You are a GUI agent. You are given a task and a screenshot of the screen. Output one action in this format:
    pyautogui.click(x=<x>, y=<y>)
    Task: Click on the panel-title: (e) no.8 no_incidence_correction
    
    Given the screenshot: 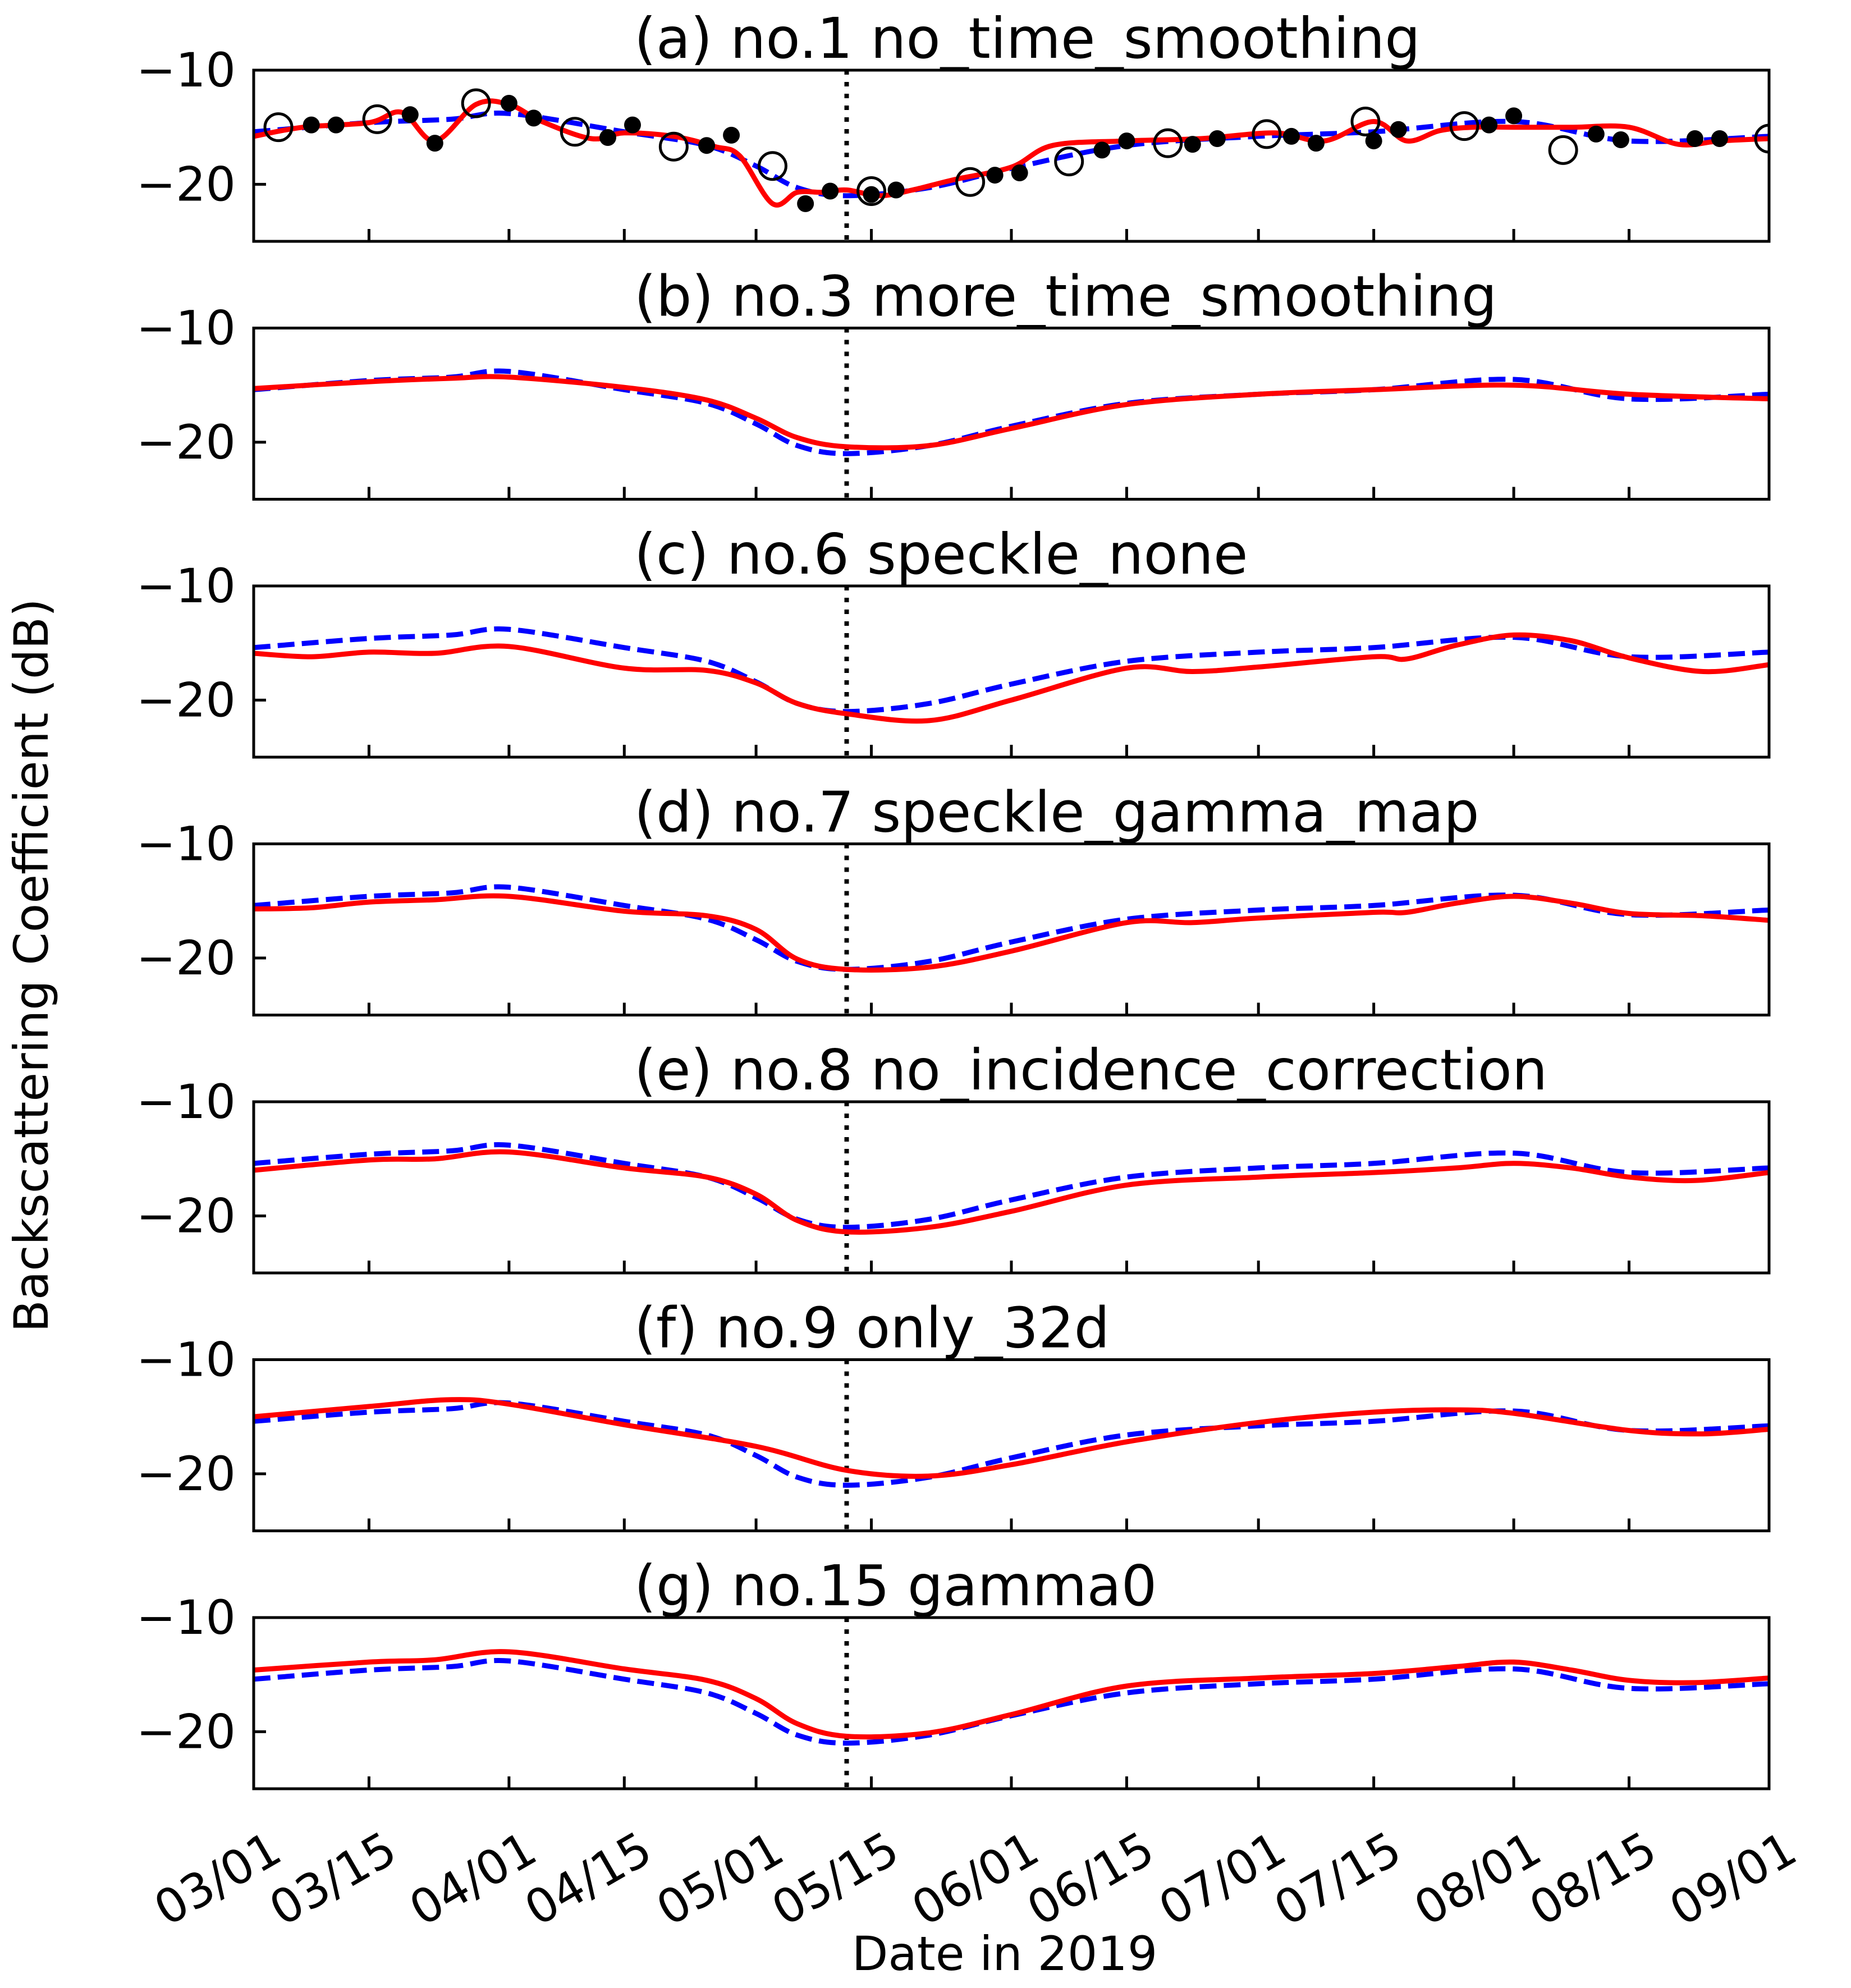 What is the action you would take?
    pyautogui.click(x=1090, y=1070)
    